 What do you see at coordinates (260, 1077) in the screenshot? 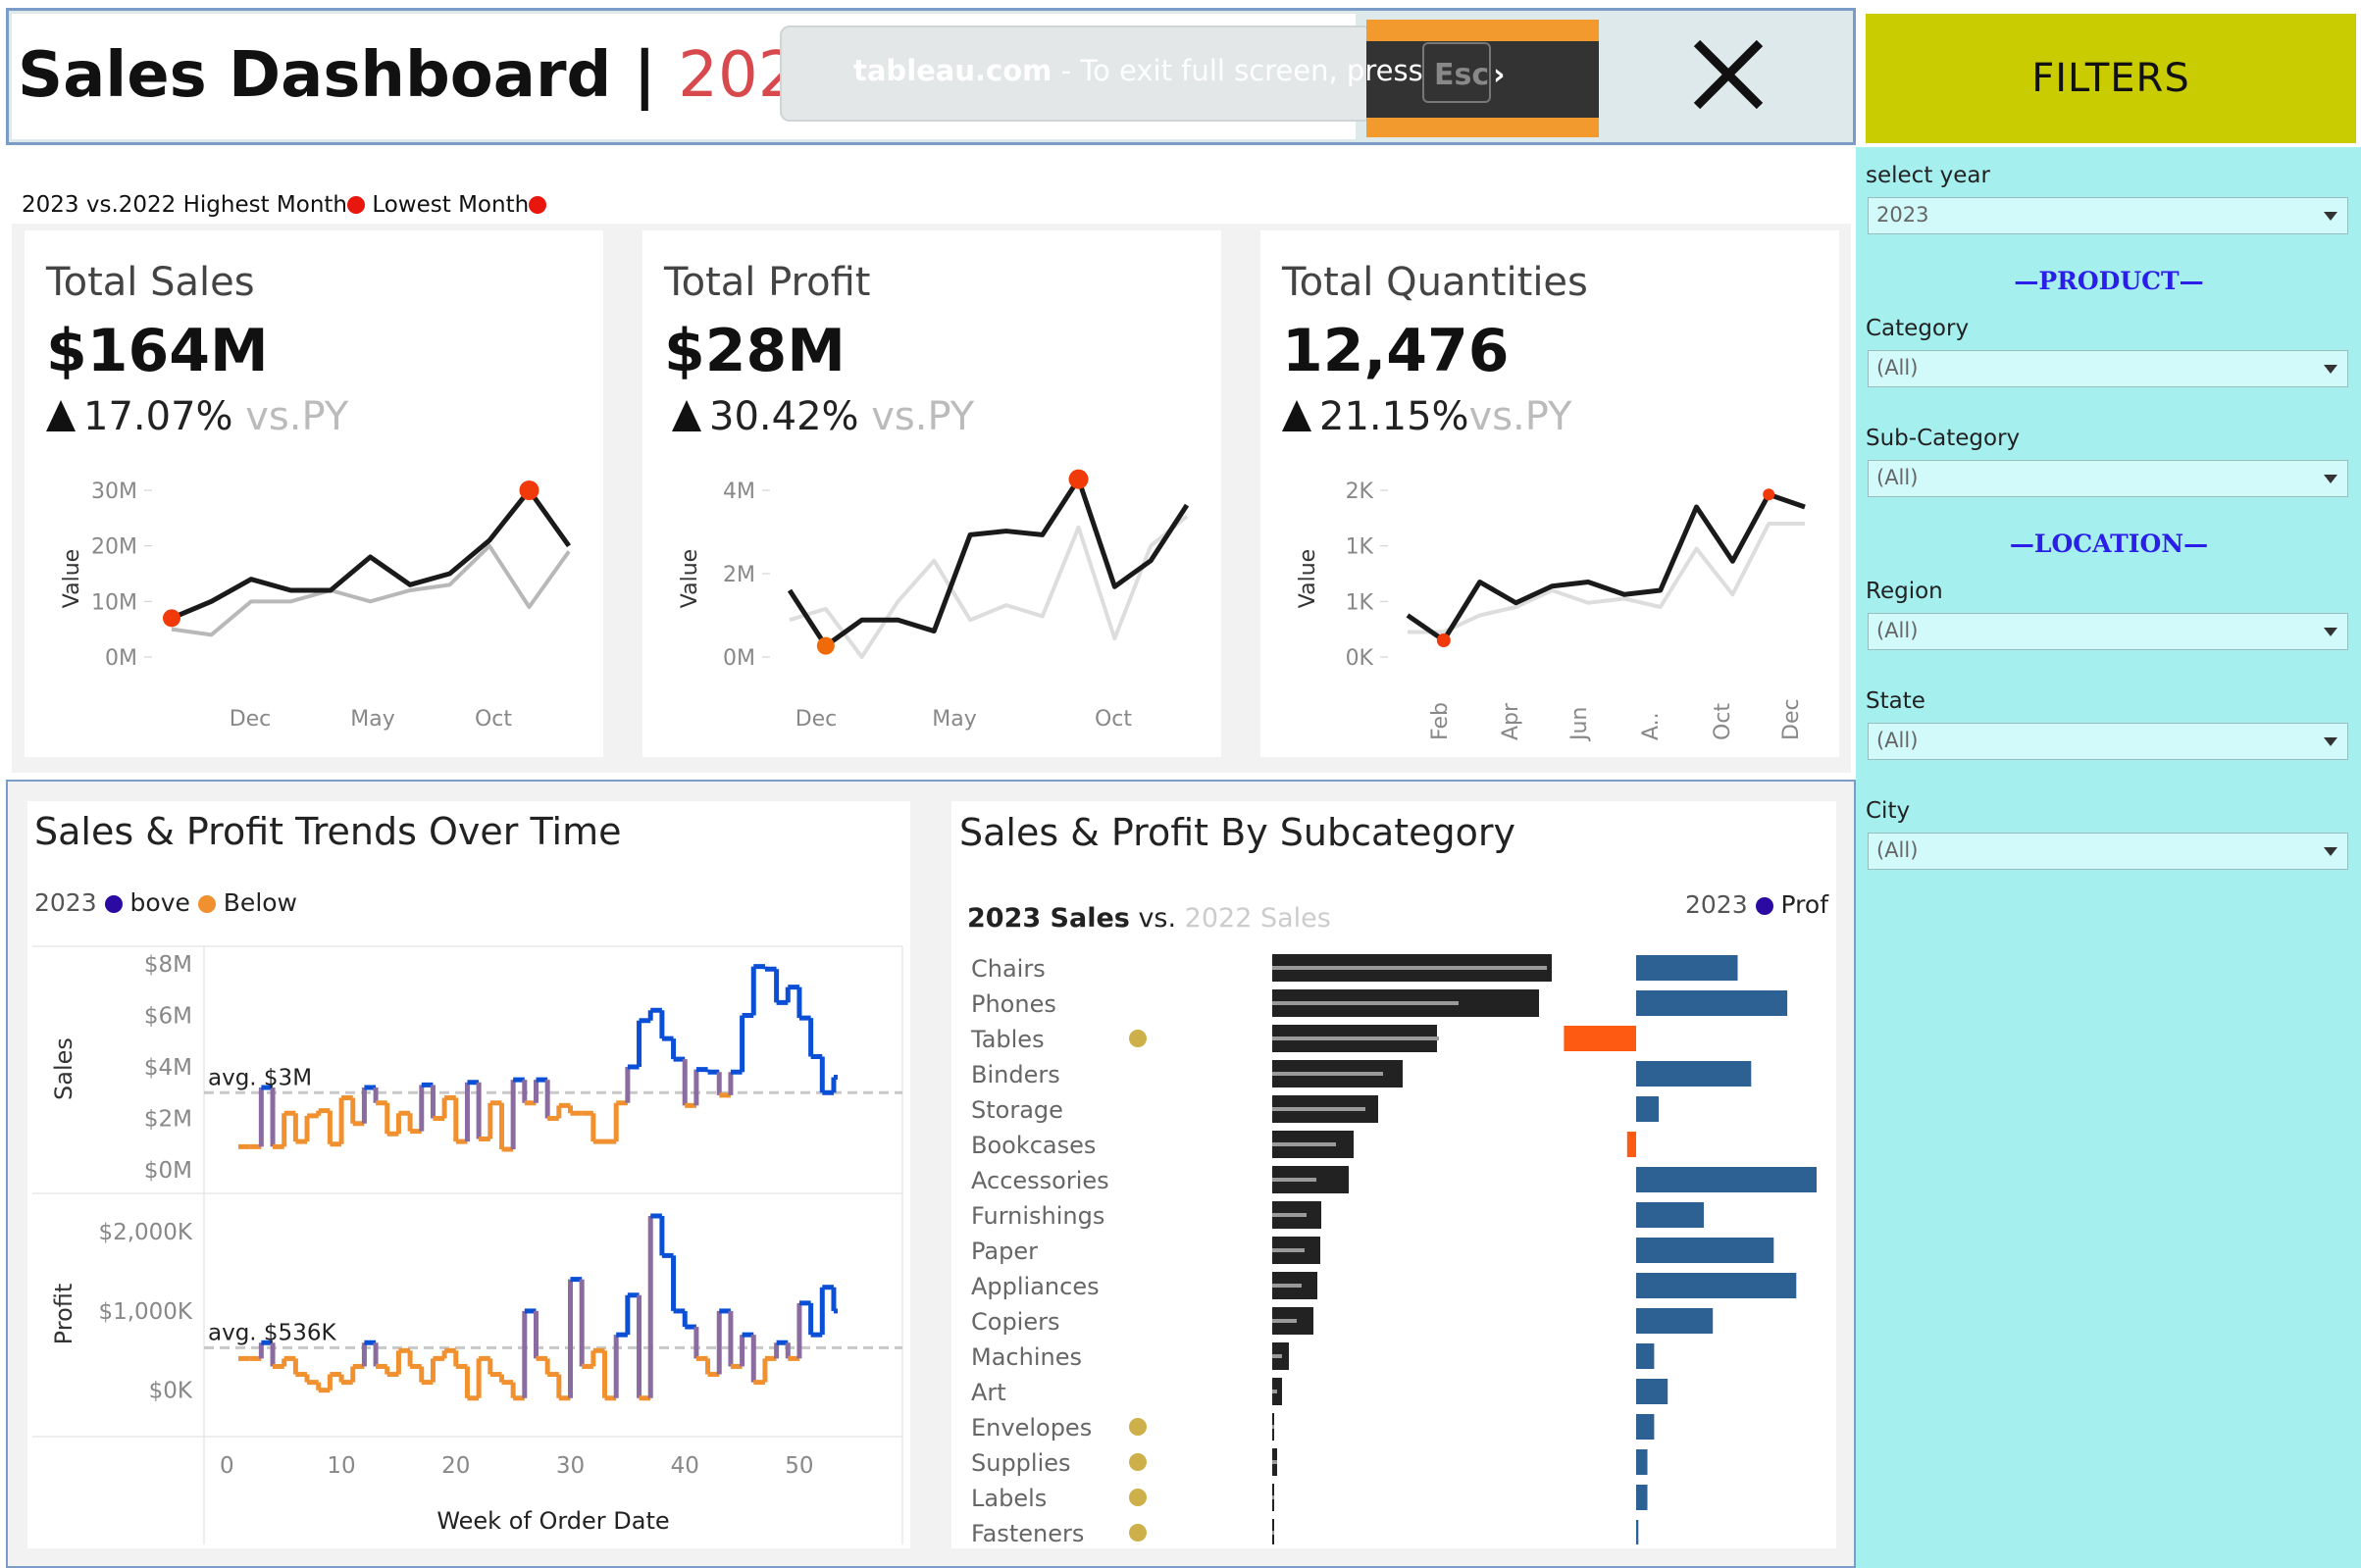
I see `sales-average-label: avg. $3M` at bounding box center [260, 1077].